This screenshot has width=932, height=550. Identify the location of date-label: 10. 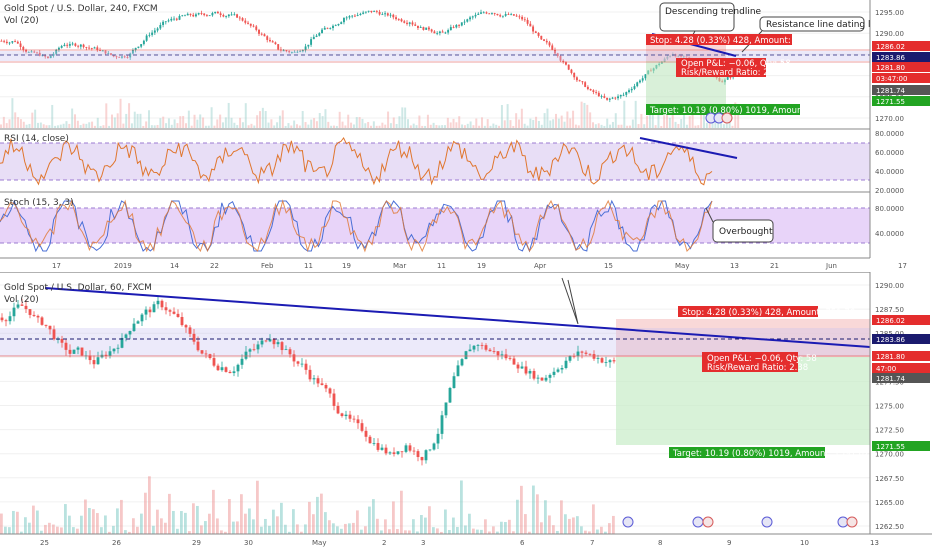
(804, 543).